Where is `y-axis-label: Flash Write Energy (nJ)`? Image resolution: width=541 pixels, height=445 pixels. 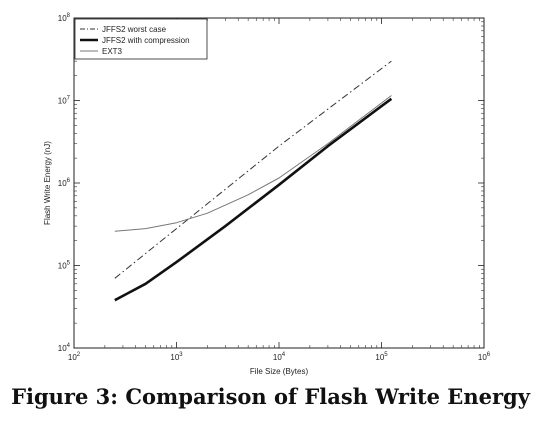 y-axis-label: Flash Write Energy (nJ) is located at coordinates (47, 183).